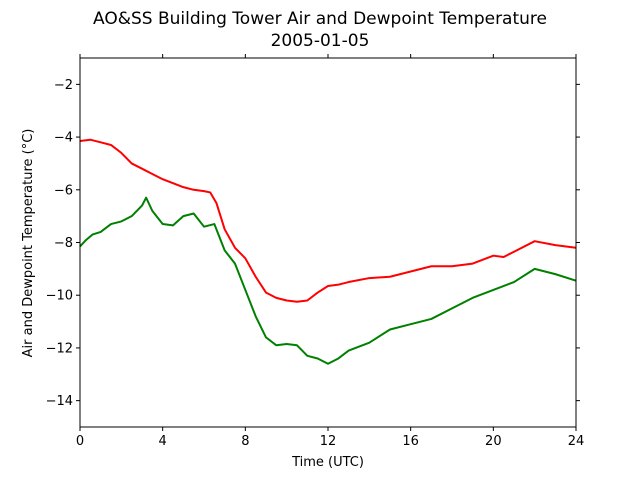  Describe the element at coordinates (59, 296) in the screenshot. I see `y-tick-label: −10` at that location.